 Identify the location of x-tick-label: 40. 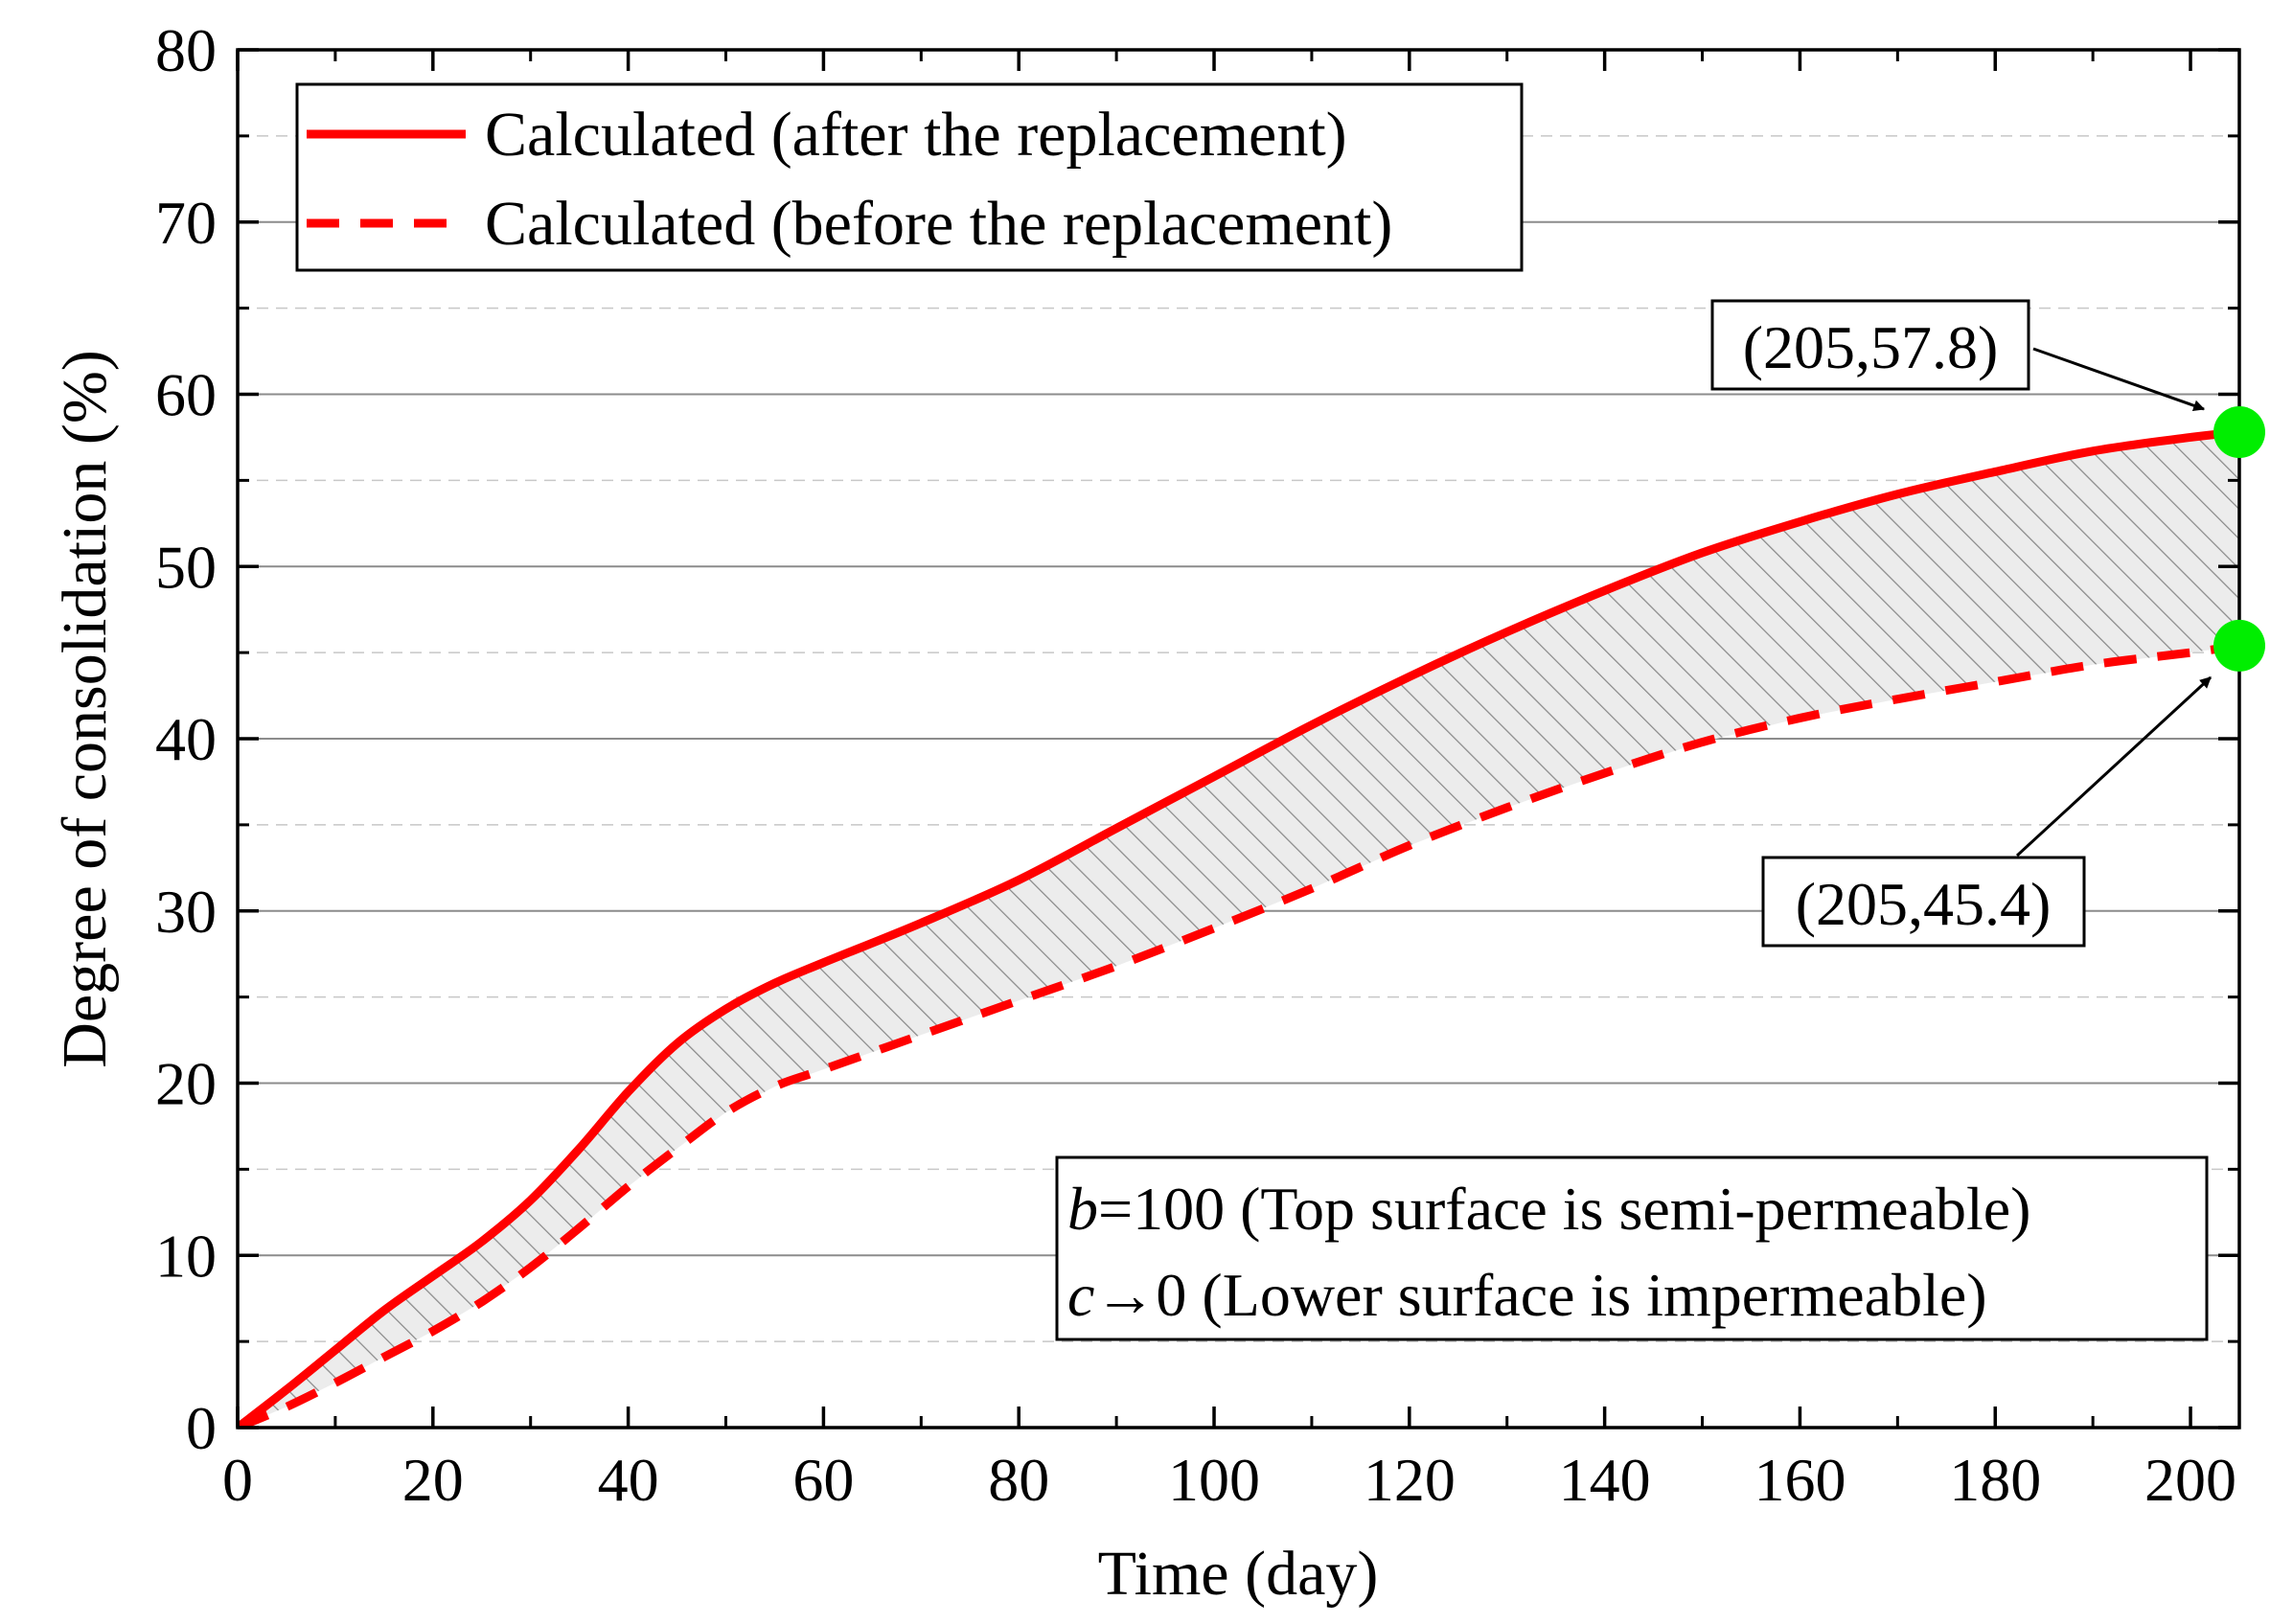
(628, 1480).